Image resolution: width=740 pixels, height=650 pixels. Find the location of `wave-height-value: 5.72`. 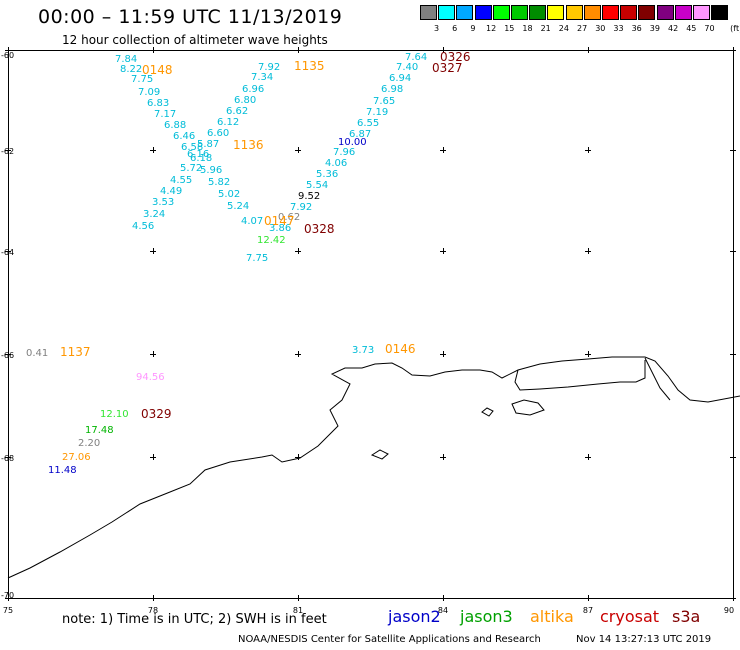

wave-height-value: 5.72 is located at coordinates (191, 168).